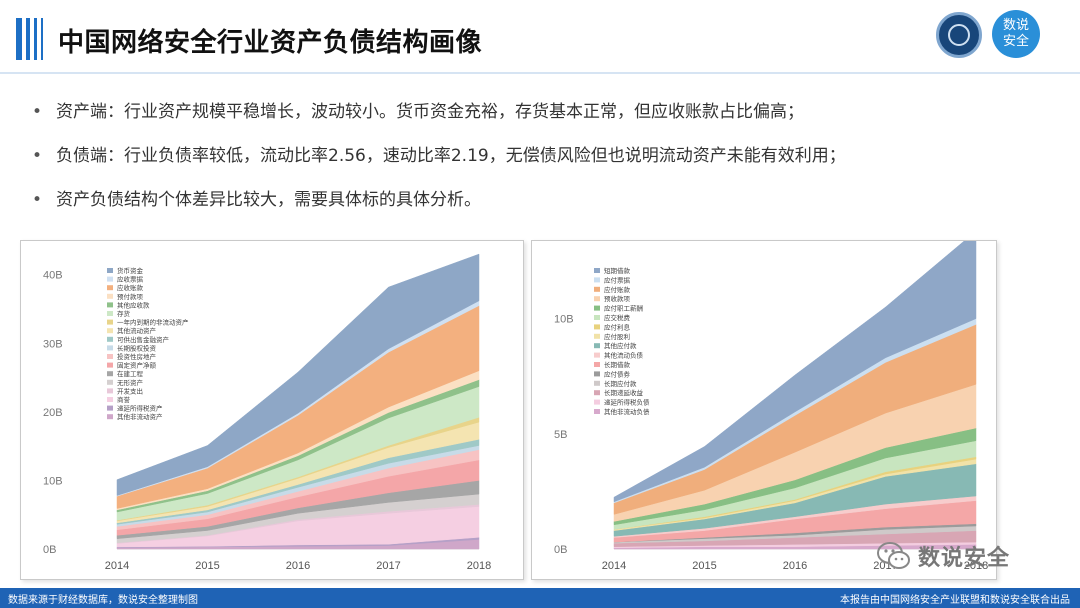 This screenshot has width=1080, height=608. What do you see at coordinates (617, 270) in the screenshot?
I see `legend-label: 短期借款` at bounding box center [617, 270].